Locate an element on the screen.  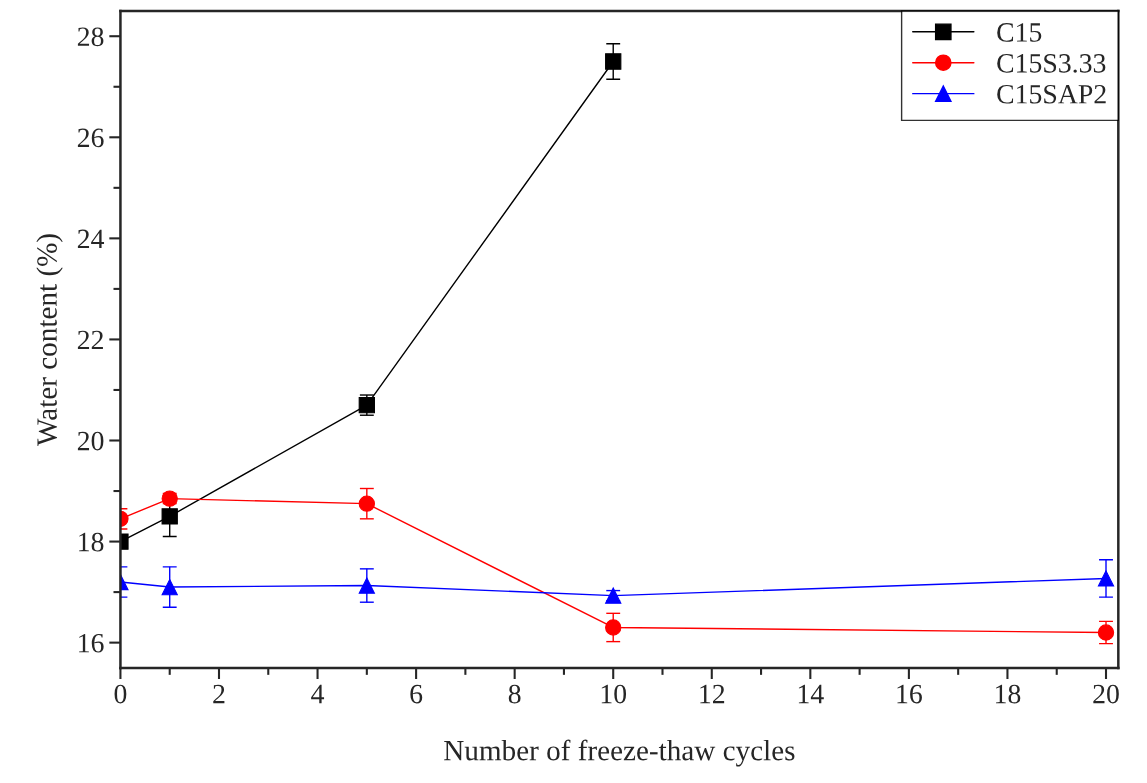
y-tick-label: 22 is located at coordinates (90, 340).